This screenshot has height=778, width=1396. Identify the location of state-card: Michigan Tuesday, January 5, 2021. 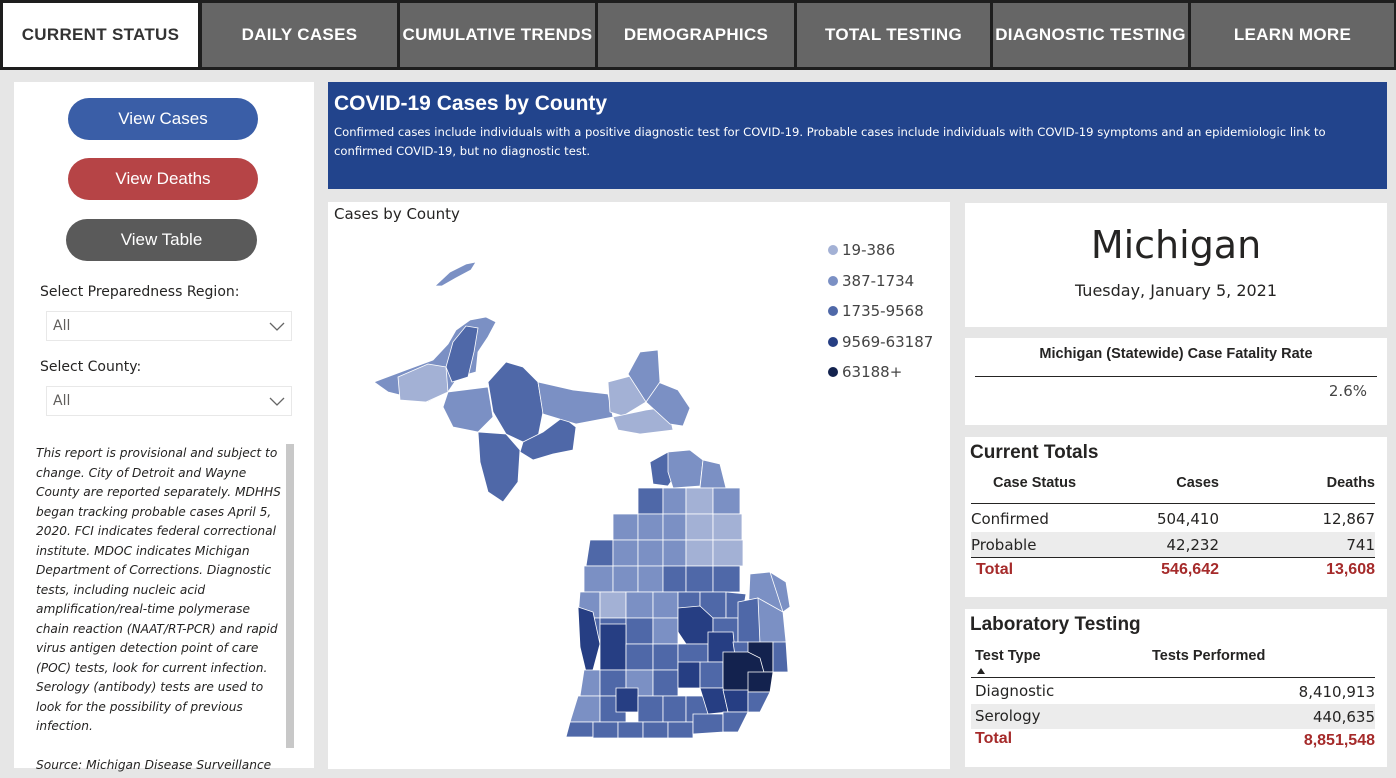
(1176, 265).